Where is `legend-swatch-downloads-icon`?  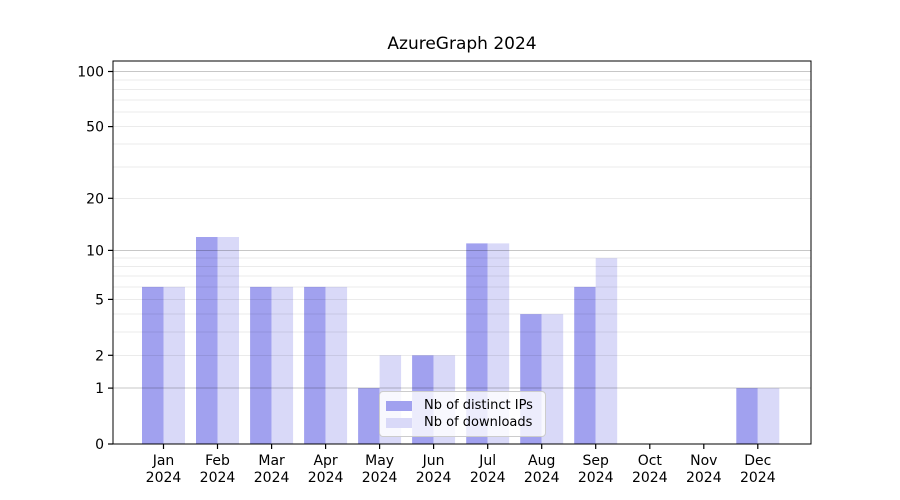 legend-swatch-downloads-icon is located at coordinates (399, 422).